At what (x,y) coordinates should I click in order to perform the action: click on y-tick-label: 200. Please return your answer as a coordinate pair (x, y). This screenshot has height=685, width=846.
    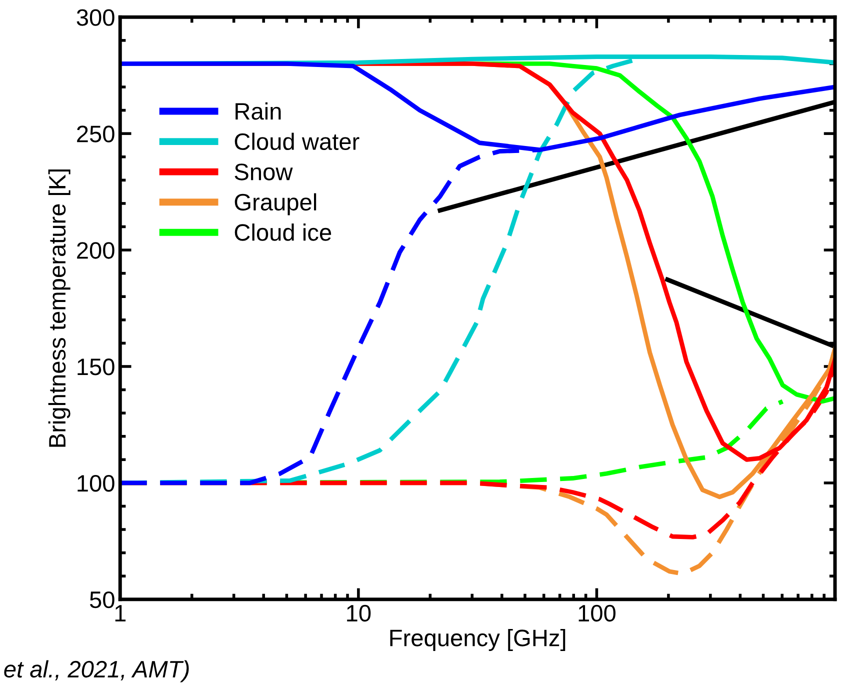
    Looking at the image, I should click on (95, 250).